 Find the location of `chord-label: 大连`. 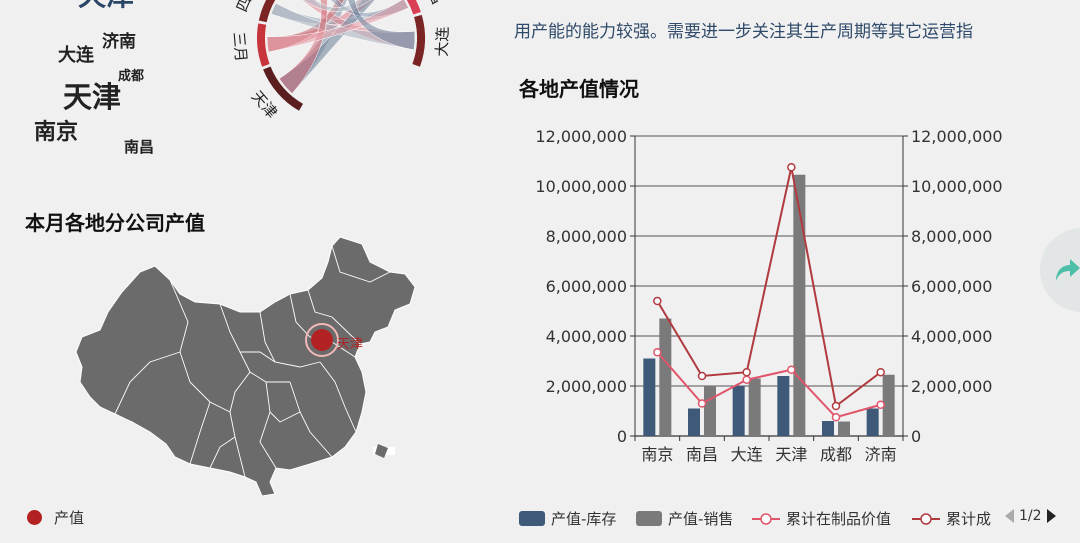

chord-label: 大连 is located at coordinates (442, 41).